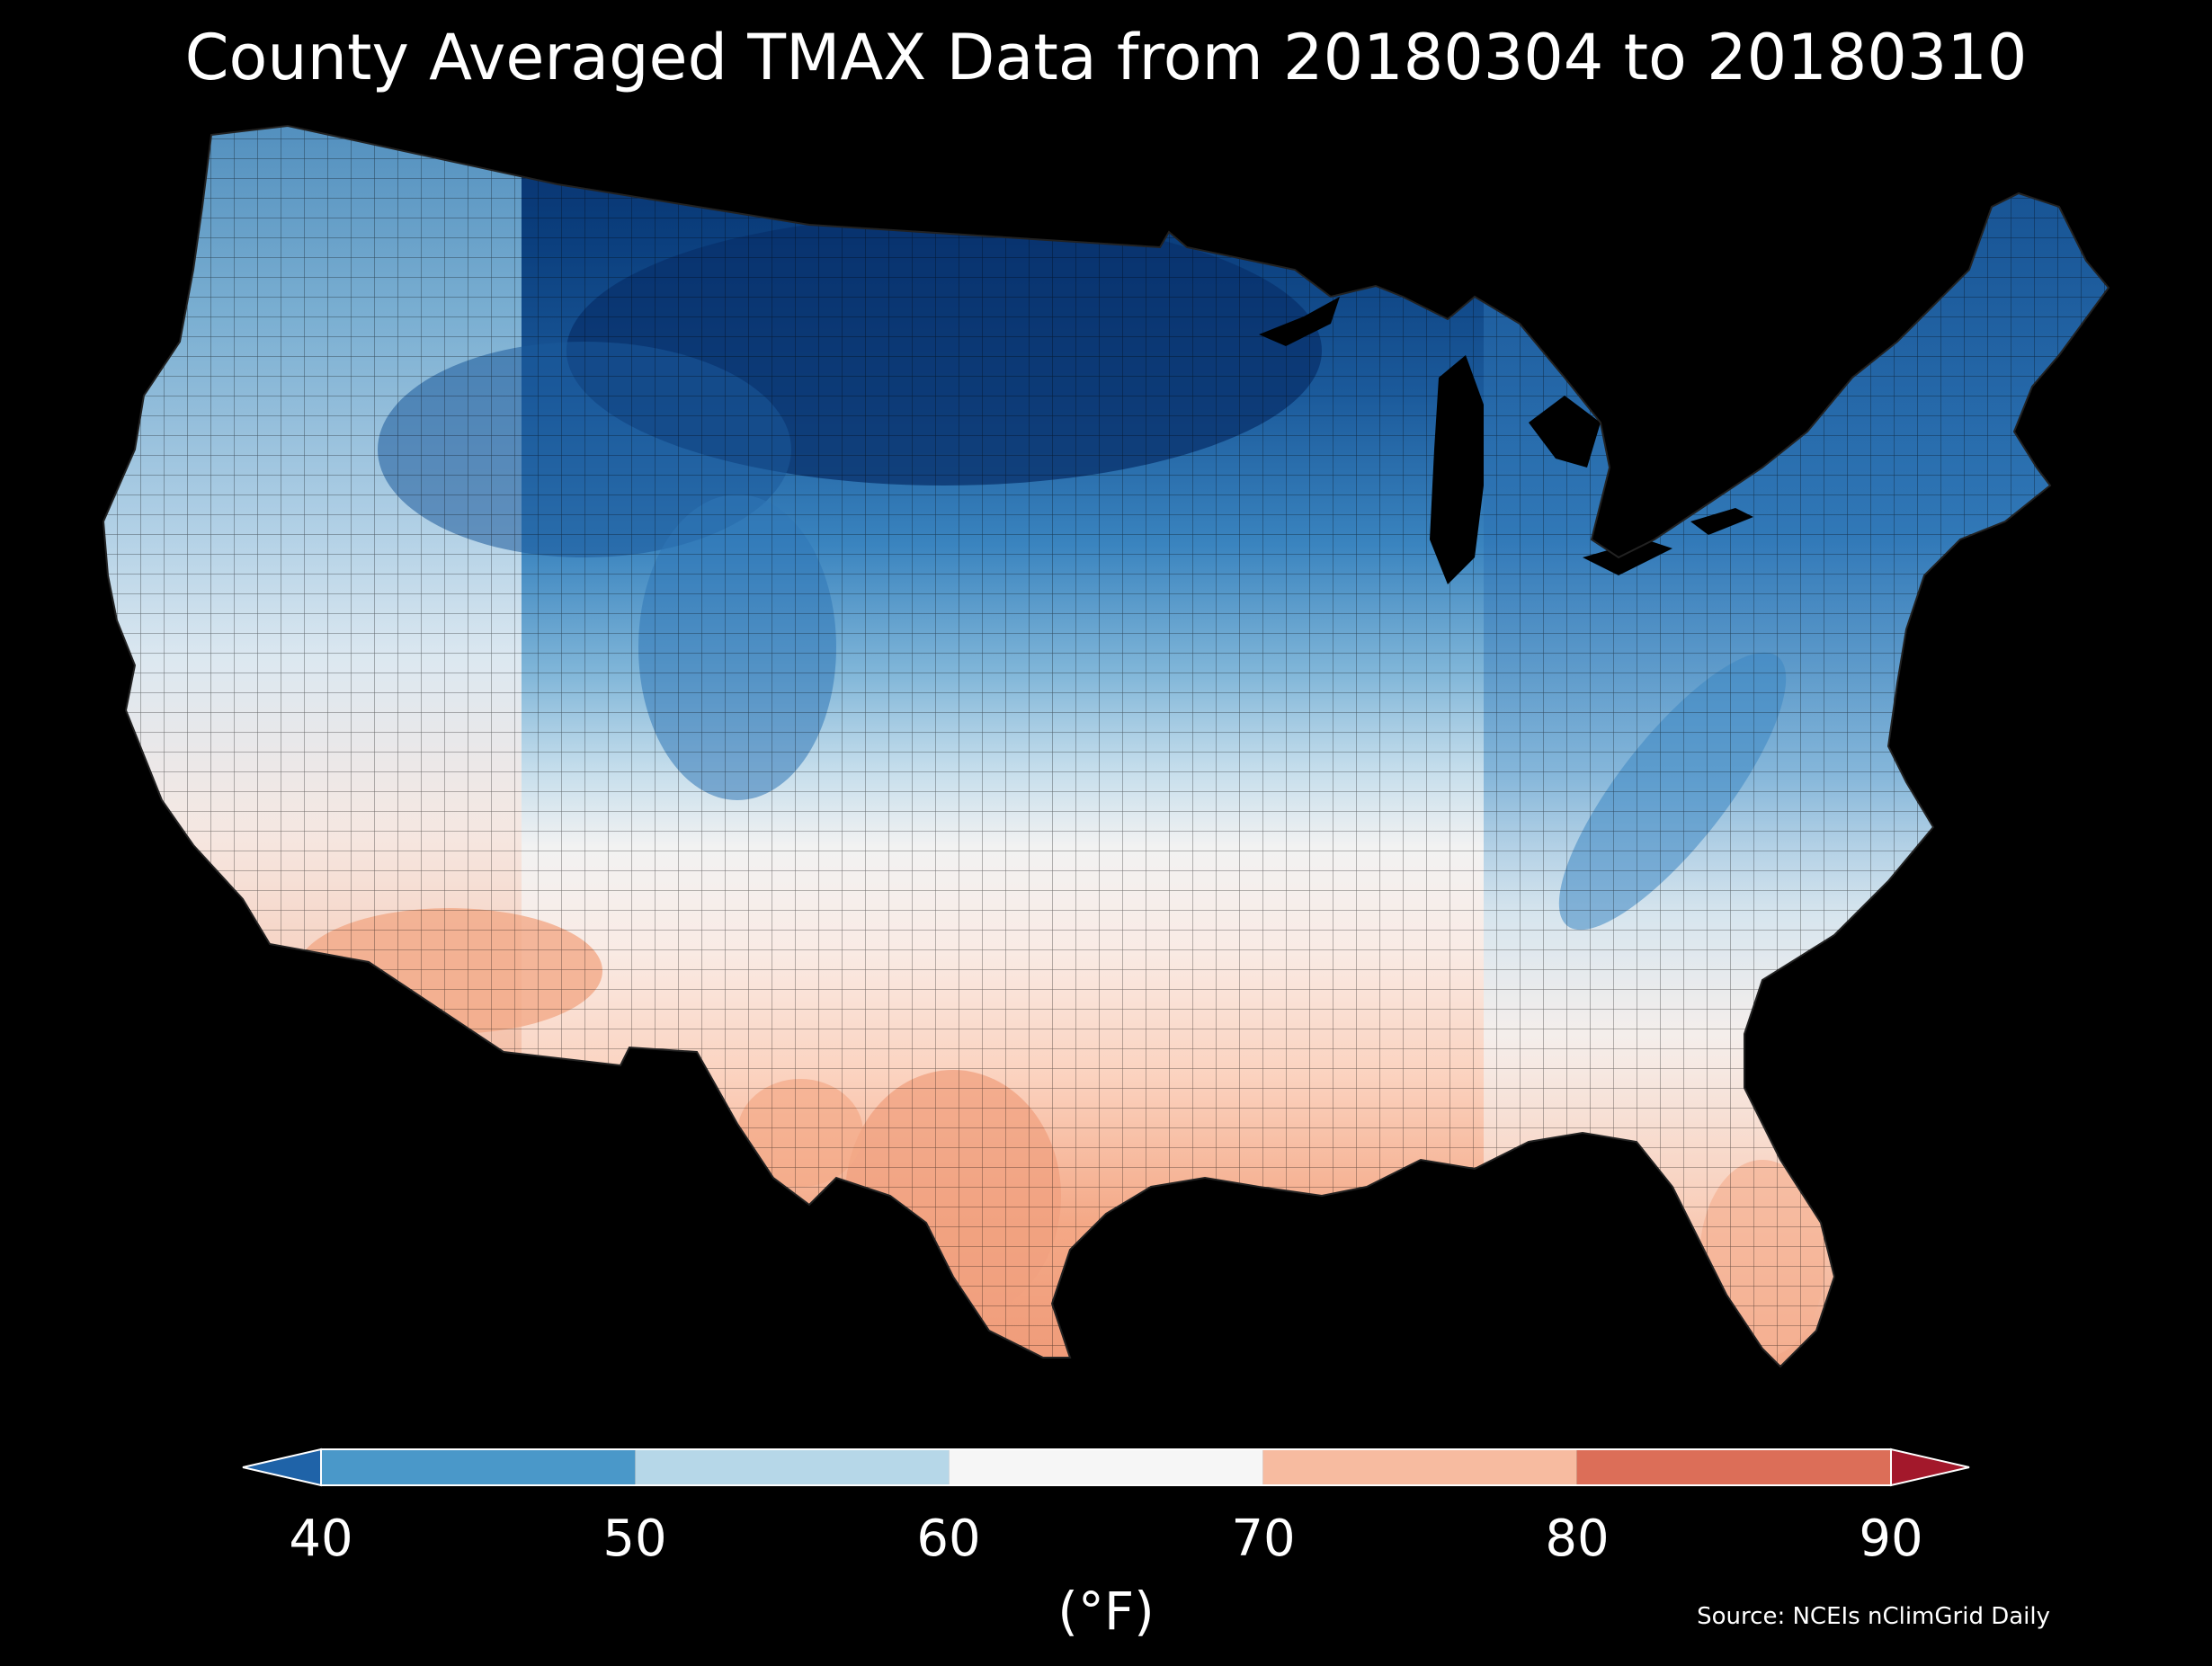  I want to click on colorbar-segments, so click(1106, 1467).